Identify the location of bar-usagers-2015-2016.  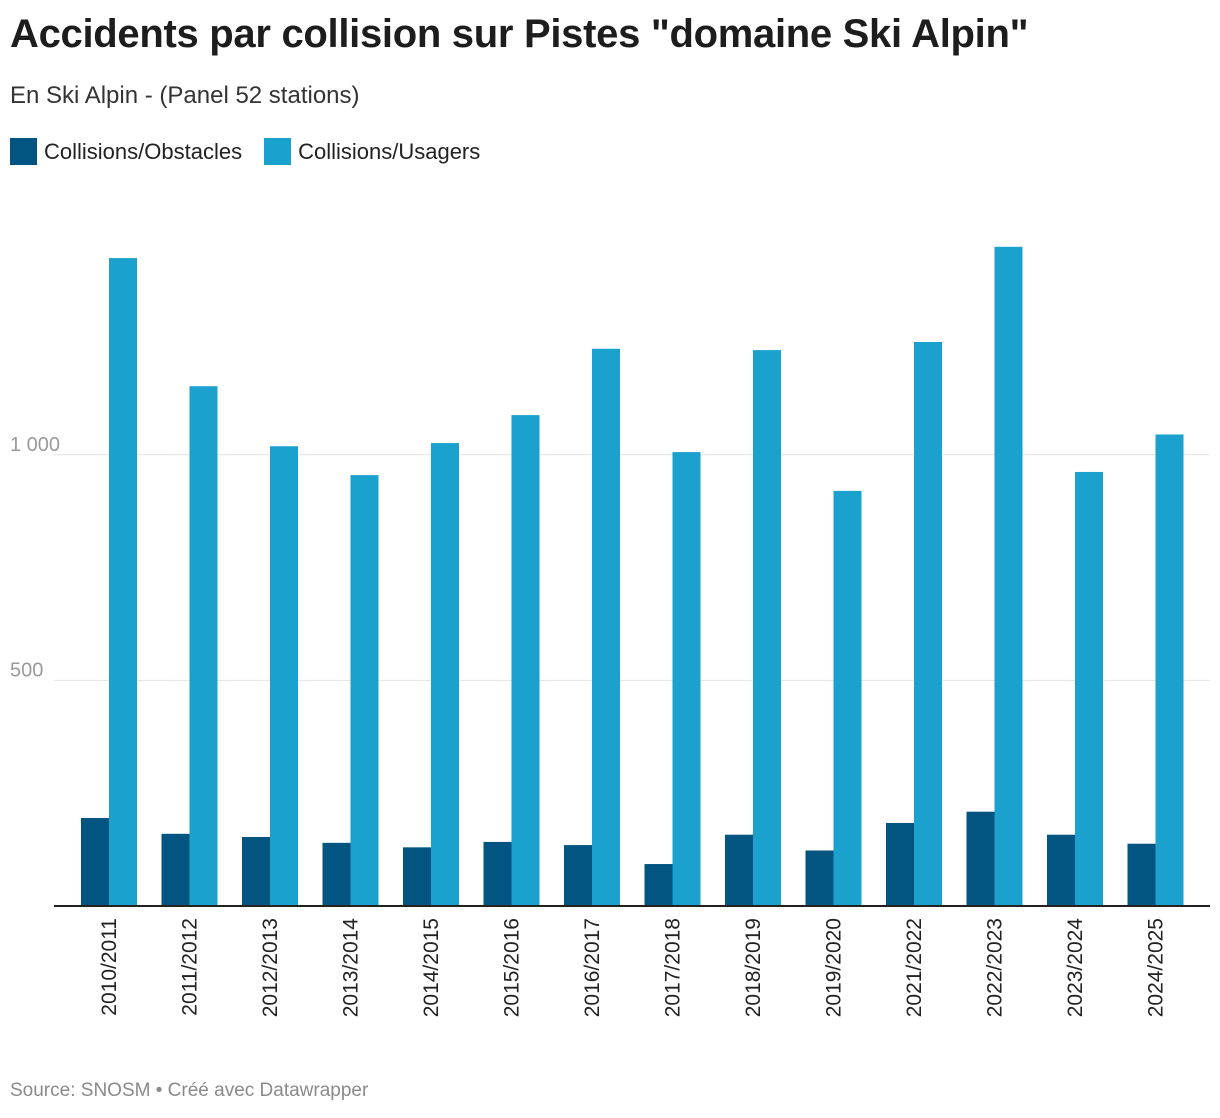
(525, 660).